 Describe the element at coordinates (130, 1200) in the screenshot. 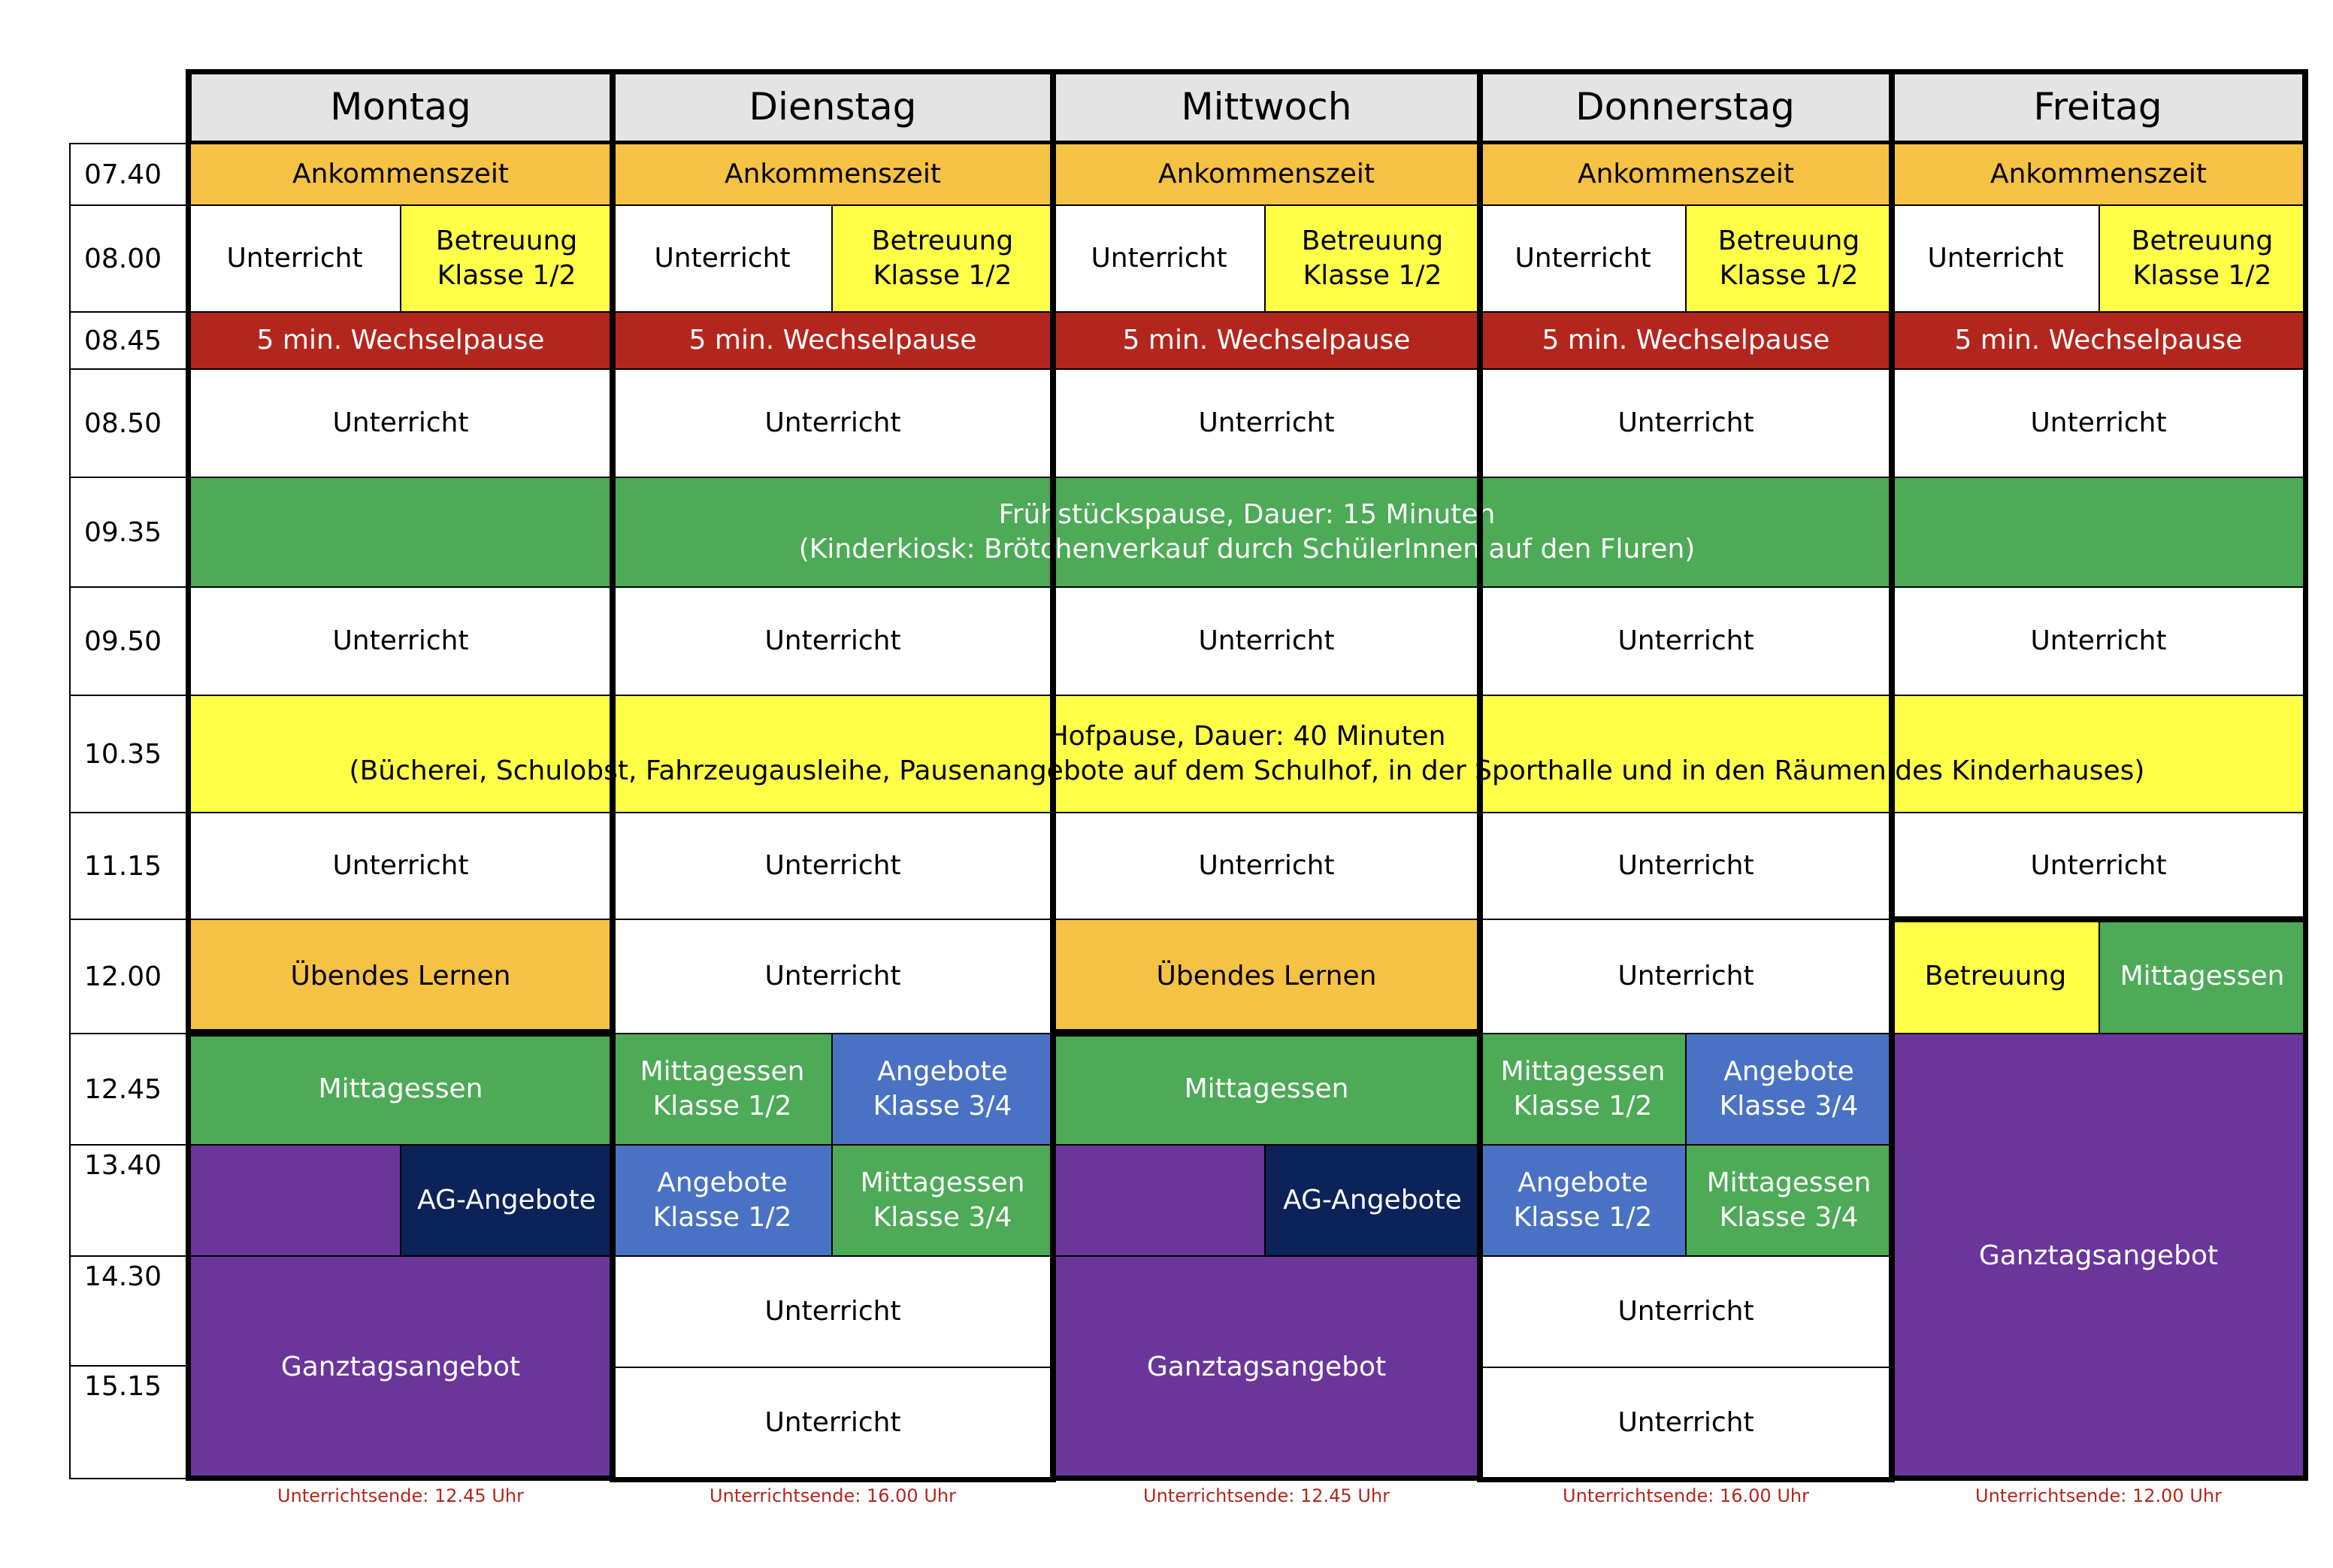

I see `time-label: 13.40` at that location.